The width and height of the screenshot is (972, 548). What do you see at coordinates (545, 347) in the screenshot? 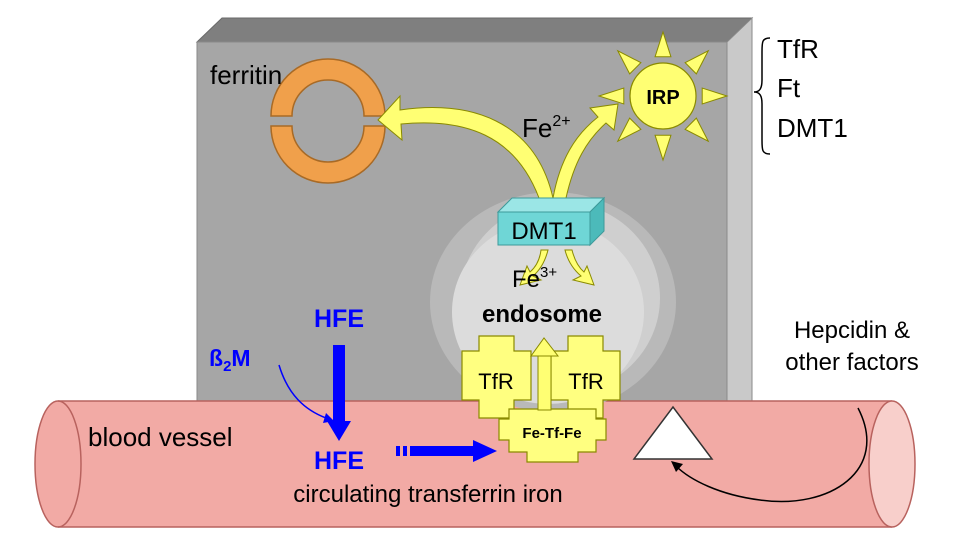
I see `up-arrow-head` at bounding box center [545, 347].